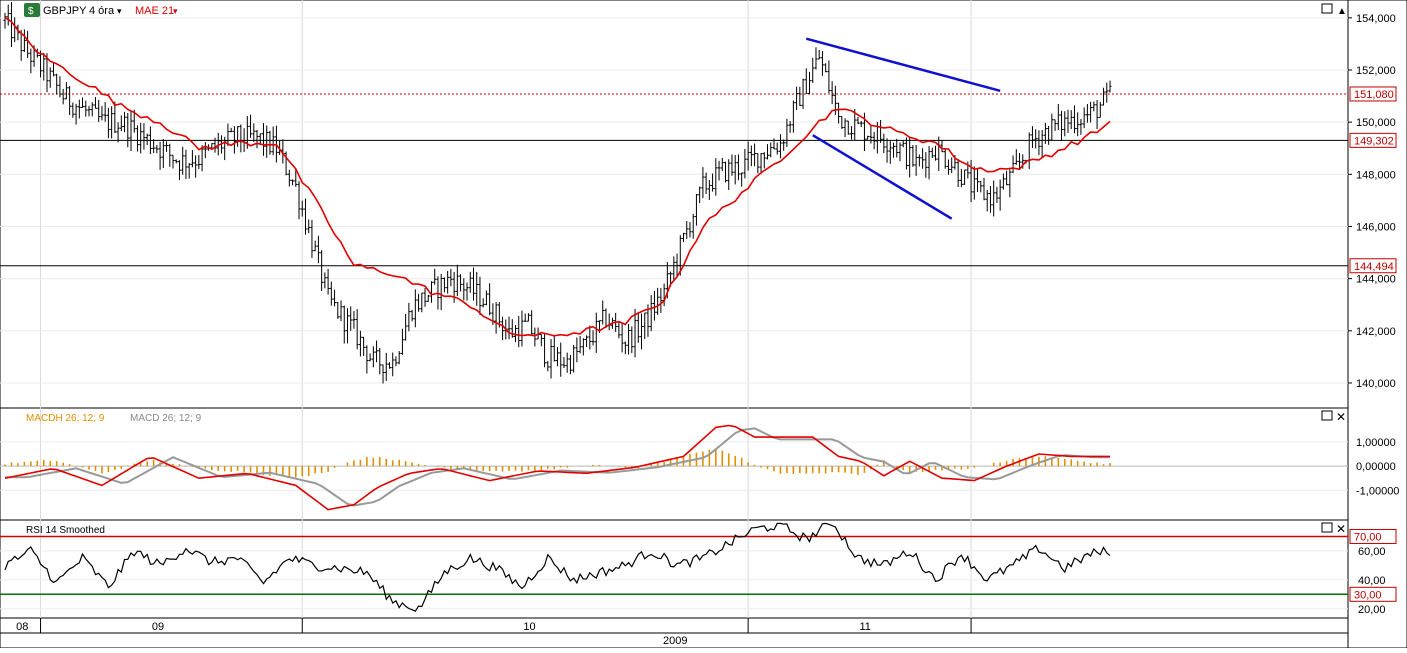 Image resolution: width=1407 pixels, height=653 pixels. I want to click on maximize-price-button, so click(1327, 8).